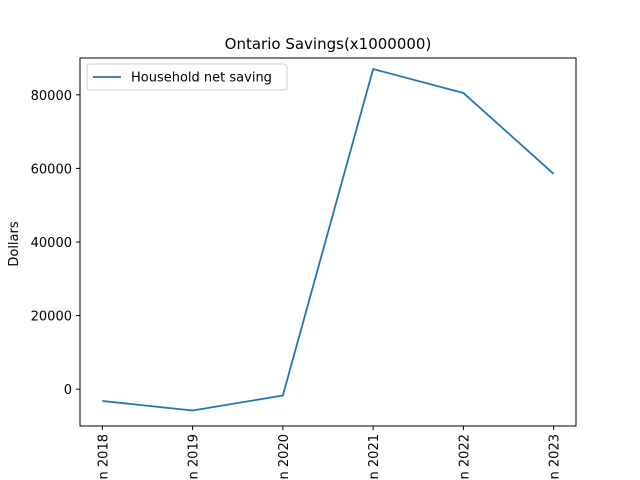 This screenshot has height=480, width=640. What do you see at coordinates (68, 390) in the screenshot?
I see `y-tick-label: 0` at bounding box center [68, 390].